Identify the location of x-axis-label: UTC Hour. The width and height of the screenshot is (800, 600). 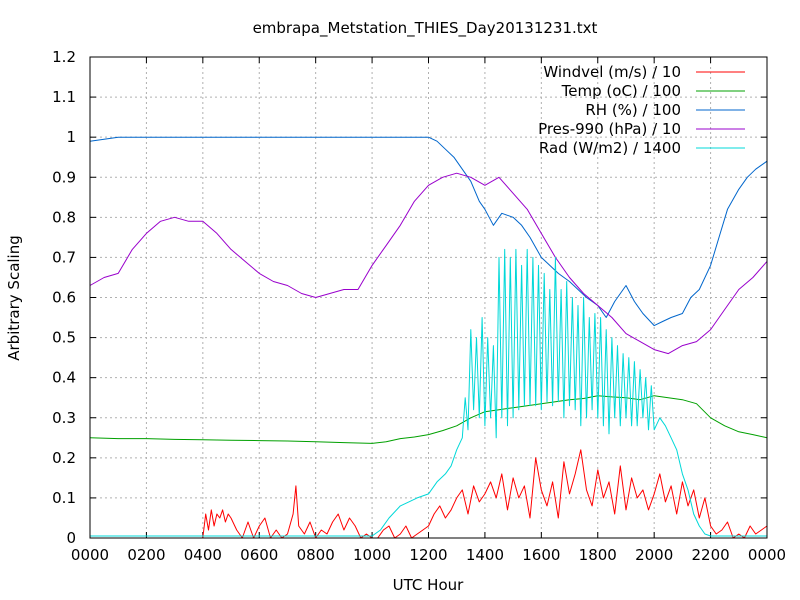
(428, 585).